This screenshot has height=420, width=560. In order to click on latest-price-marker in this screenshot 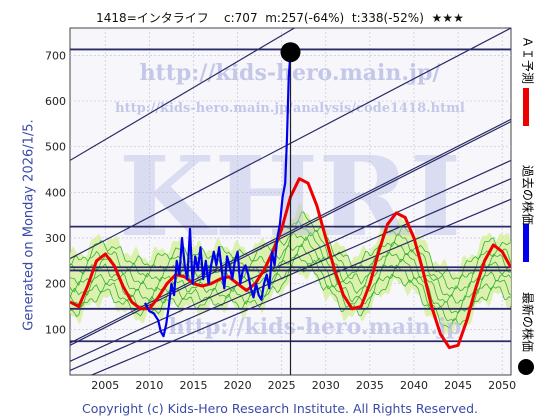, I will do `click(290, 52)`.